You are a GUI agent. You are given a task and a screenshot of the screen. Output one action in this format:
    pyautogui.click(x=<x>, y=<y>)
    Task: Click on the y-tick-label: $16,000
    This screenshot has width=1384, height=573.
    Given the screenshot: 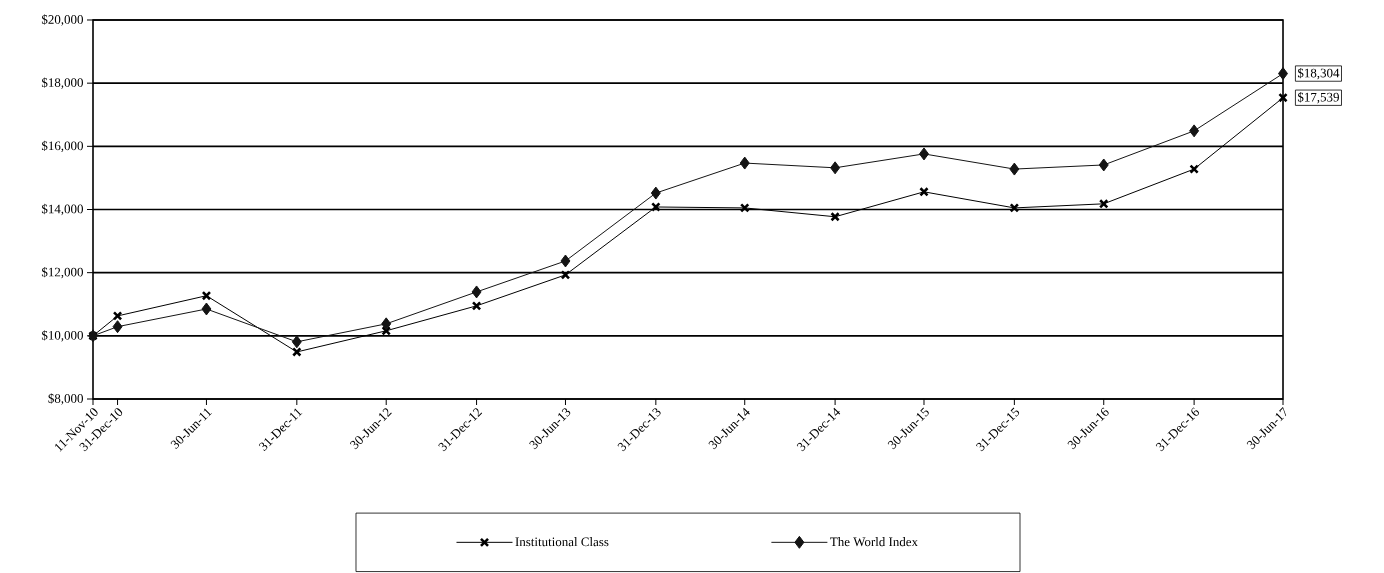 What is the action you would take?
    pyautogui.click(x=62, y=146)
    